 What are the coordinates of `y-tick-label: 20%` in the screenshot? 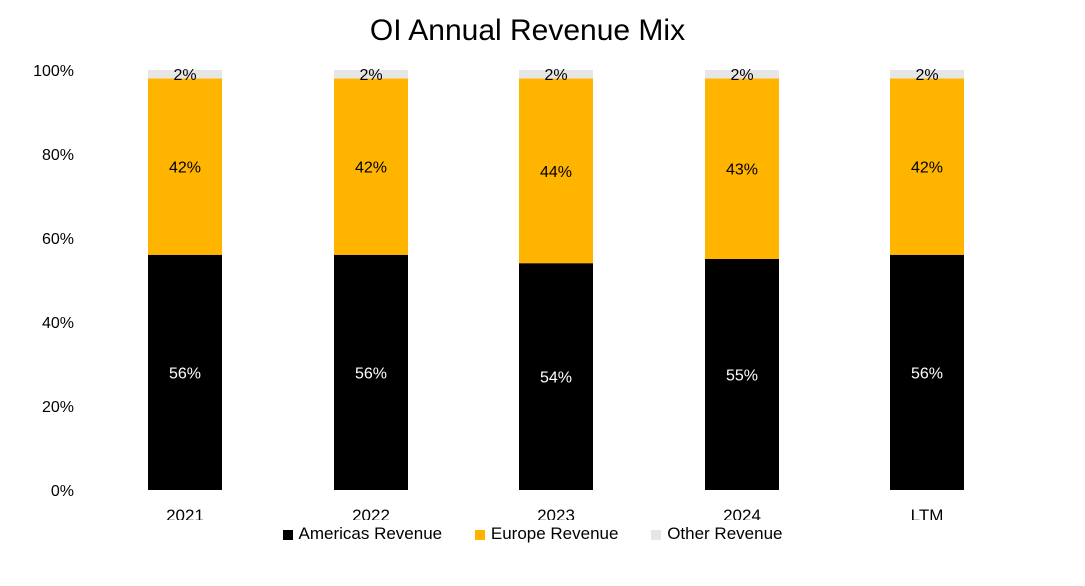 It's located at (58, 407).